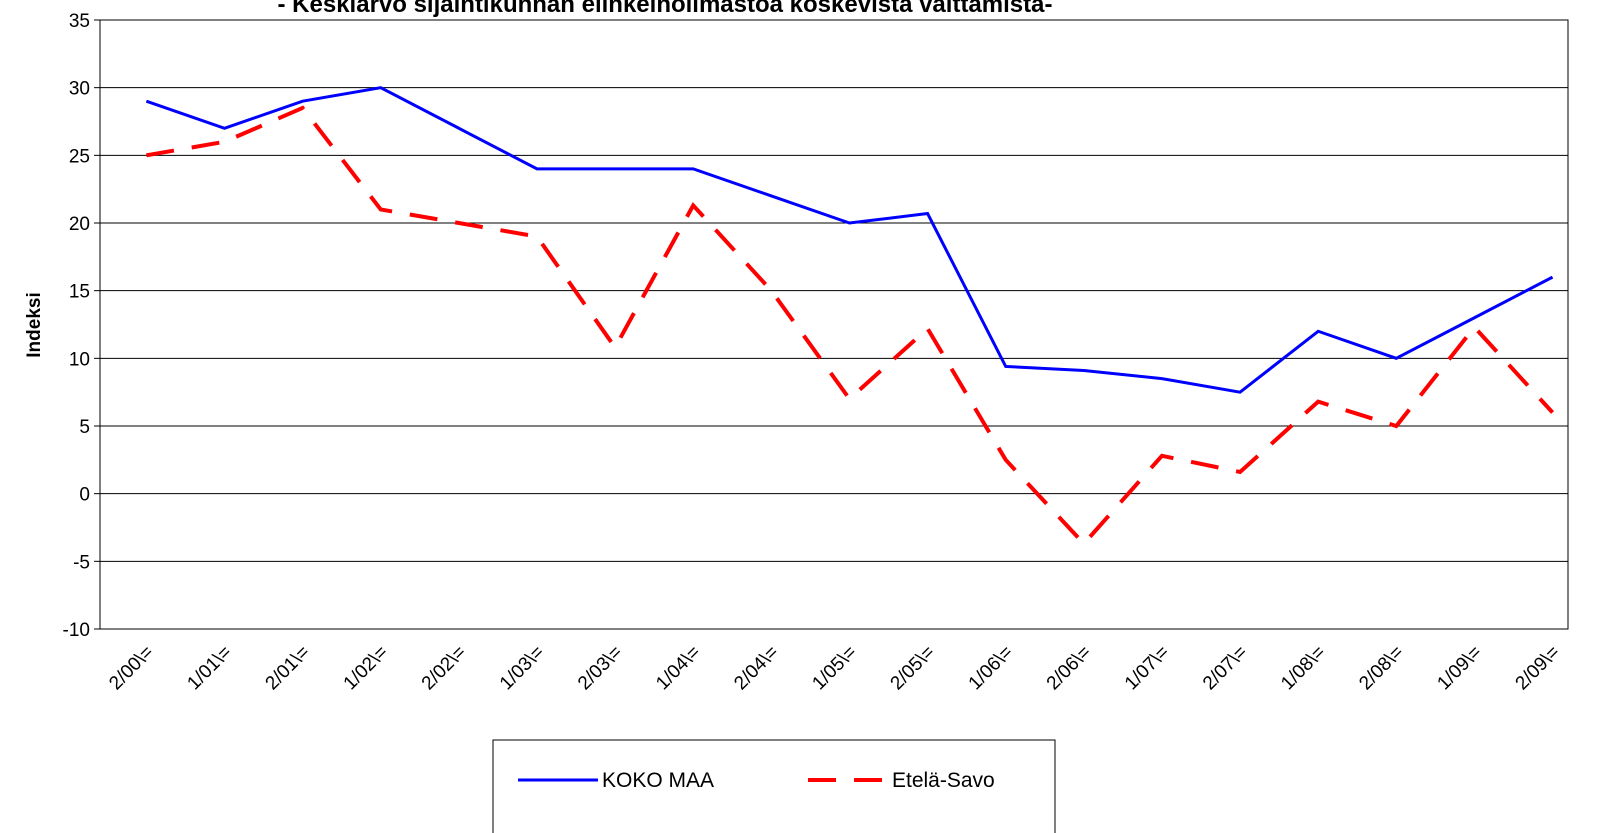  What do you see at coordinates (209, 668) in the screenshot?
I see `x-tick-label: 1/01\=` at bounding box center [209, 668].